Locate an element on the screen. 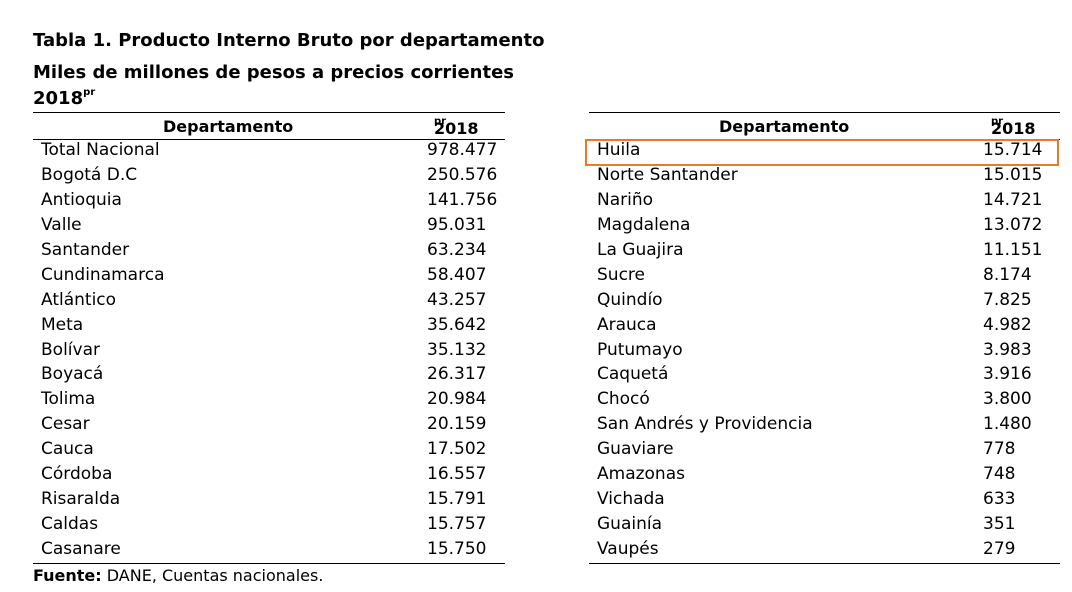 This screenshot has width=1072, height=592. table-row: Sucre 8.174 is located at coordinates (824, 277).